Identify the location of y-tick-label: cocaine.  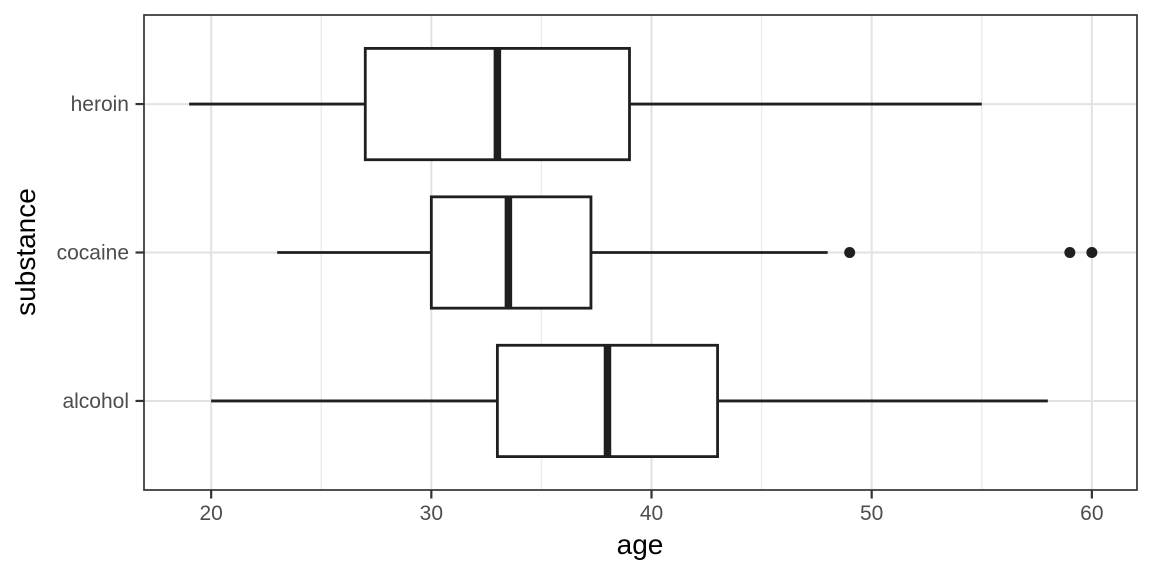
(93, 253).